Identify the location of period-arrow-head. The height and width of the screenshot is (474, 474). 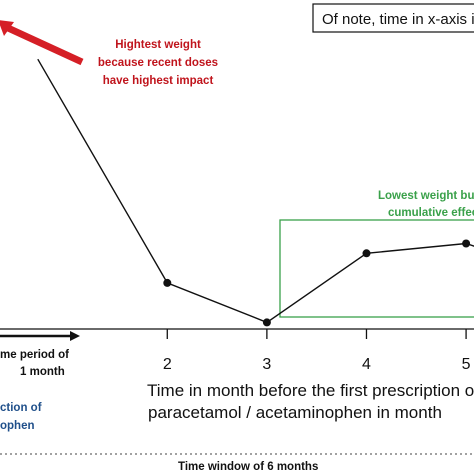
(75, 336).